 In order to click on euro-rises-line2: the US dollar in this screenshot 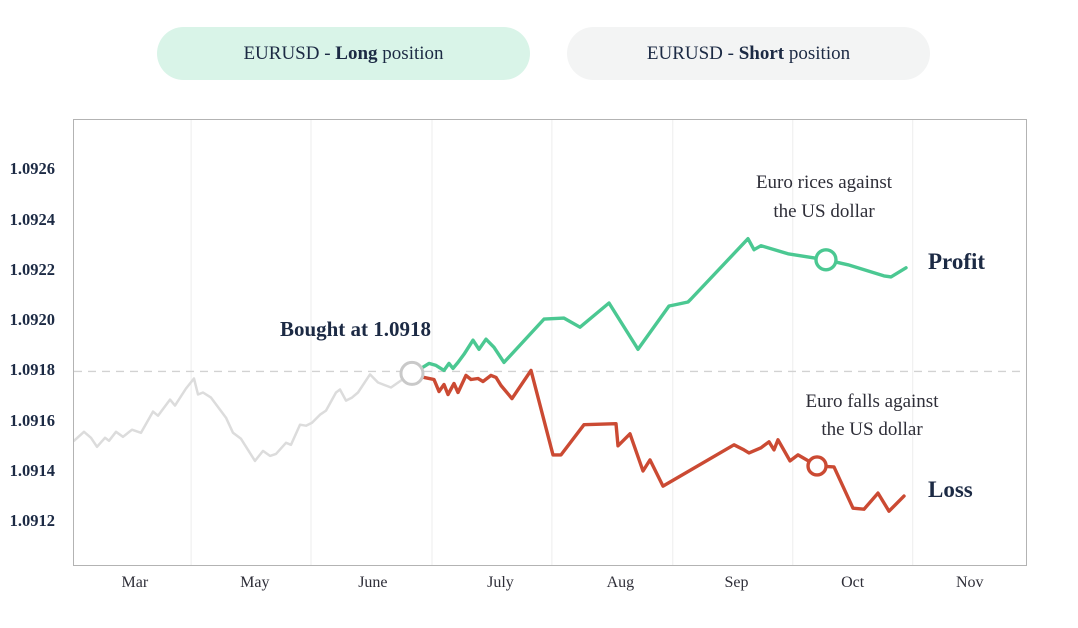, I will do `click(824, 211)`.